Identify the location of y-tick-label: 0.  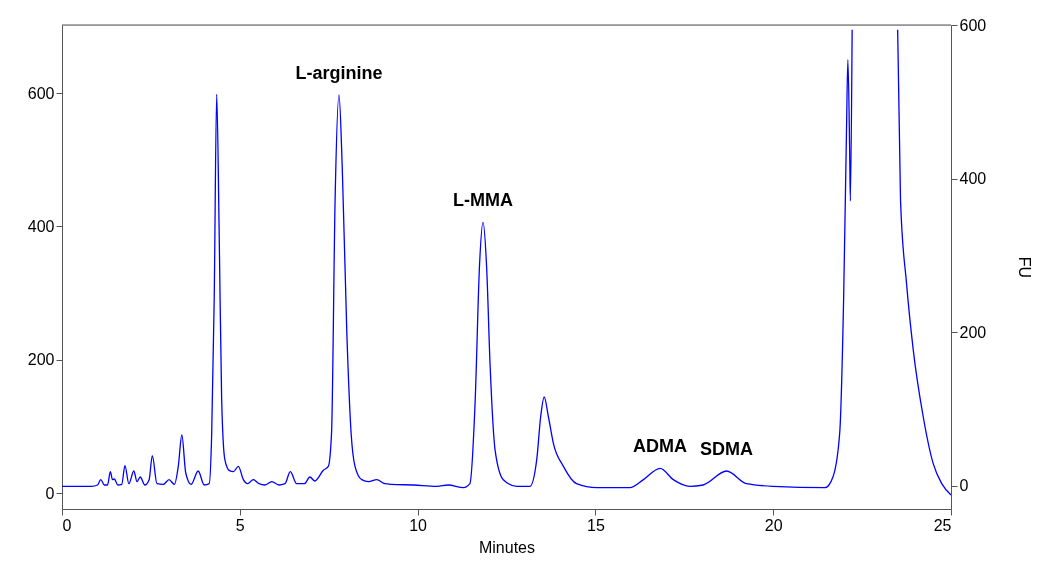
(50, 493).